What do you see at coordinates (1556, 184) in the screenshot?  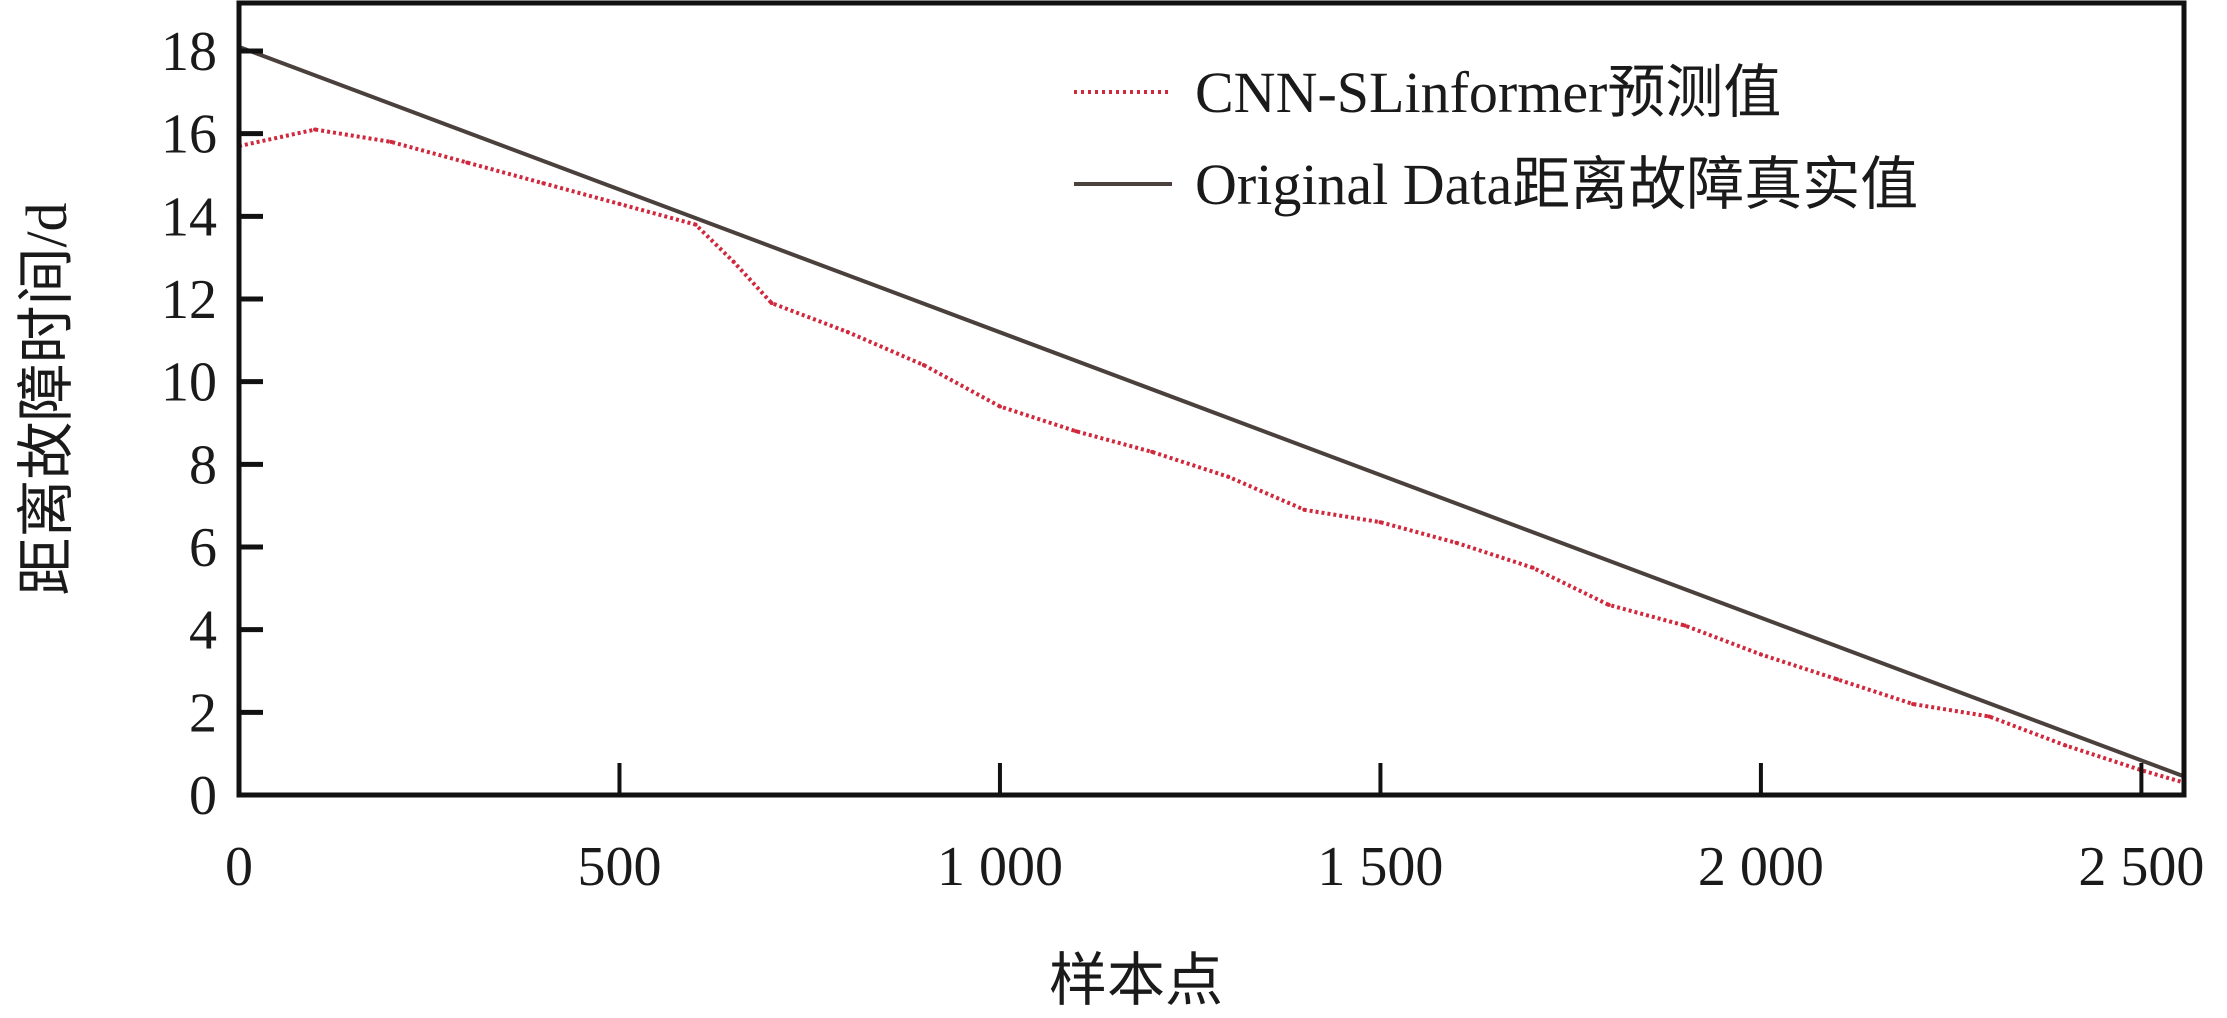 I see `legend-label-original: Original Data距离故障真实值` at bounding box center [1556, 184].